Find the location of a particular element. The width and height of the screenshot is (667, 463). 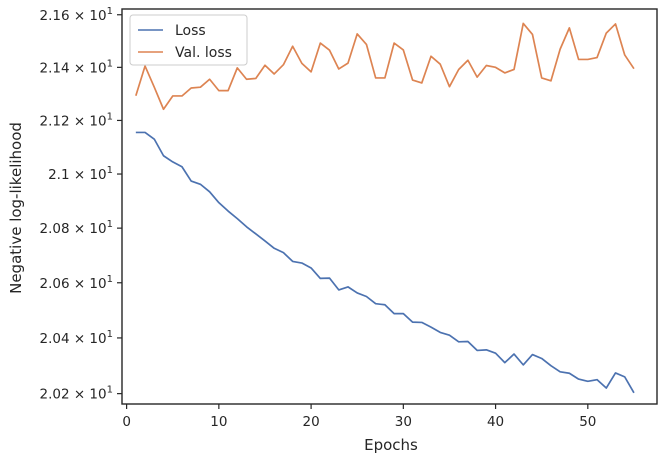

x-axis-label: Epochs is located at coordinates (391, 445).